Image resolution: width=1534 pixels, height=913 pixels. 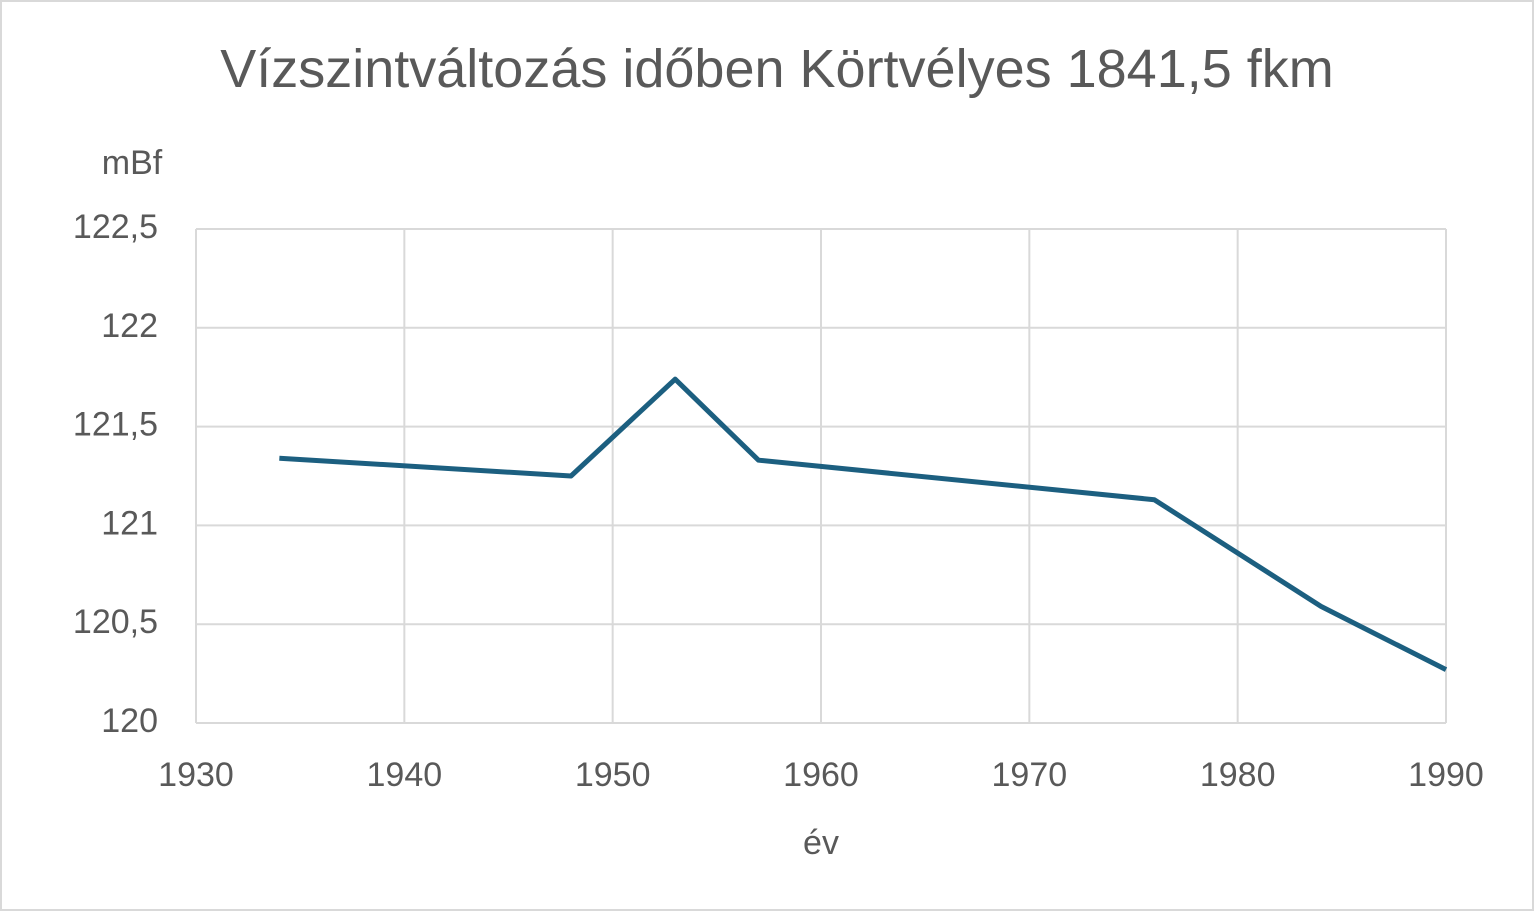 I want to click on y-tick-label: 121, so click(x=129, y=523).